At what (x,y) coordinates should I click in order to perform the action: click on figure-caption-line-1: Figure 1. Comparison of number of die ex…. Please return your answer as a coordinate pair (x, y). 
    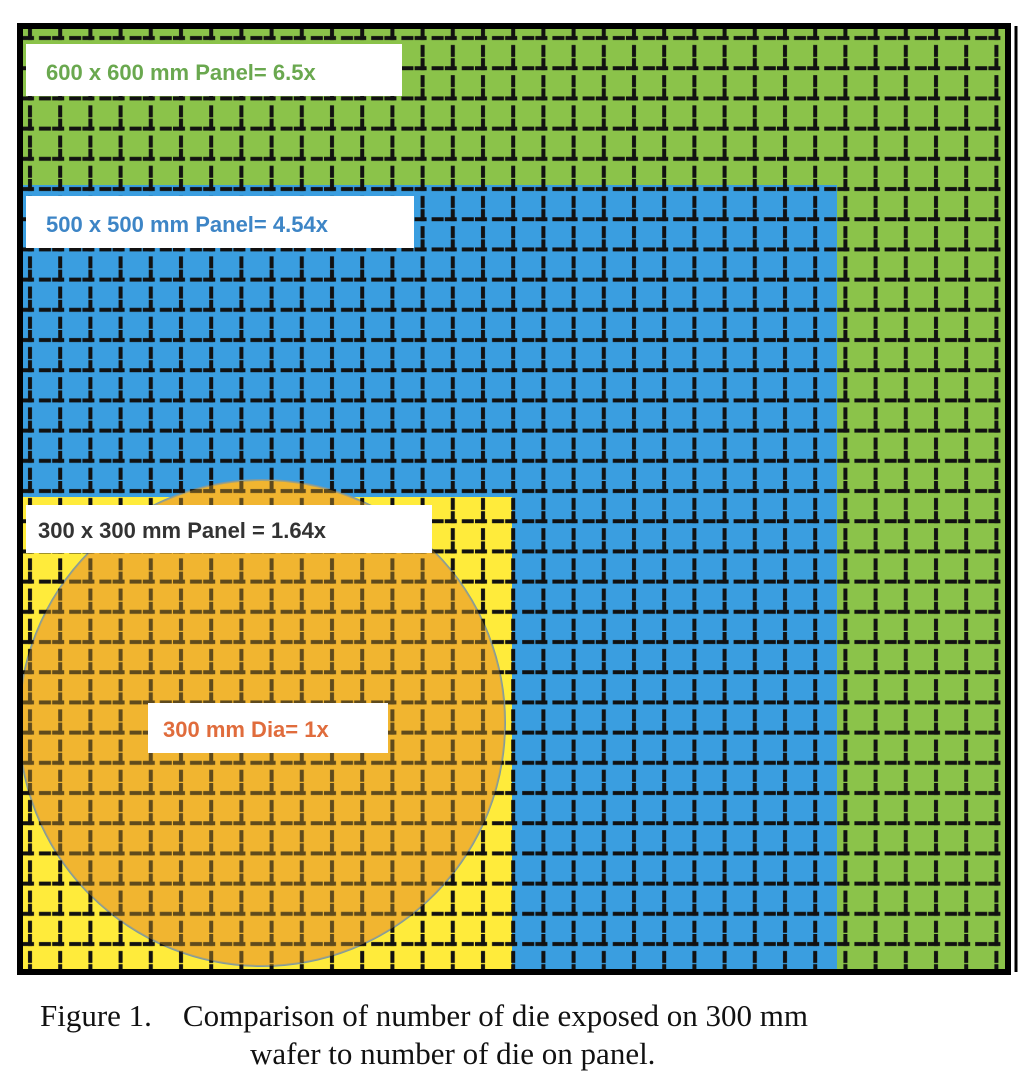
    Looking at the image, I should click on (424, 1015).